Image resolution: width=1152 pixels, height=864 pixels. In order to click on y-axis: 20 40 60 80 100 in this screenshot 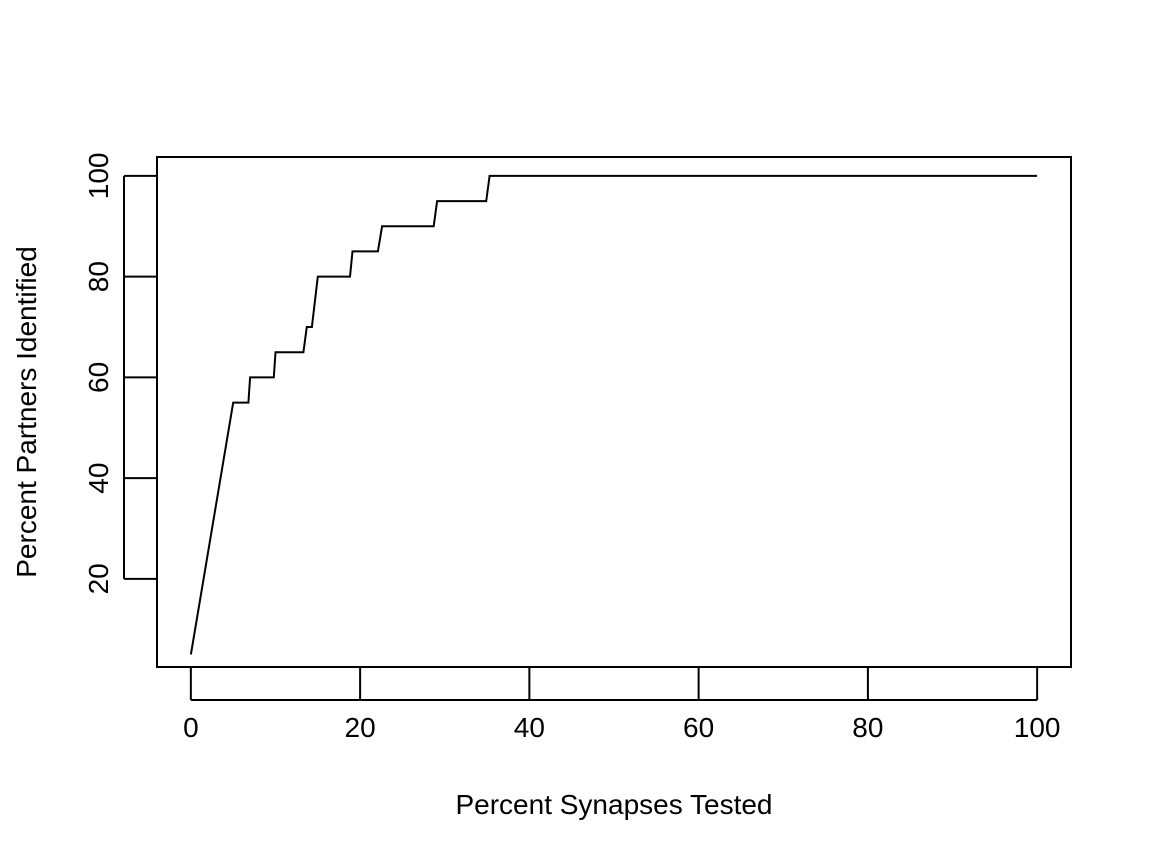, I will do `click(120, 373)`.